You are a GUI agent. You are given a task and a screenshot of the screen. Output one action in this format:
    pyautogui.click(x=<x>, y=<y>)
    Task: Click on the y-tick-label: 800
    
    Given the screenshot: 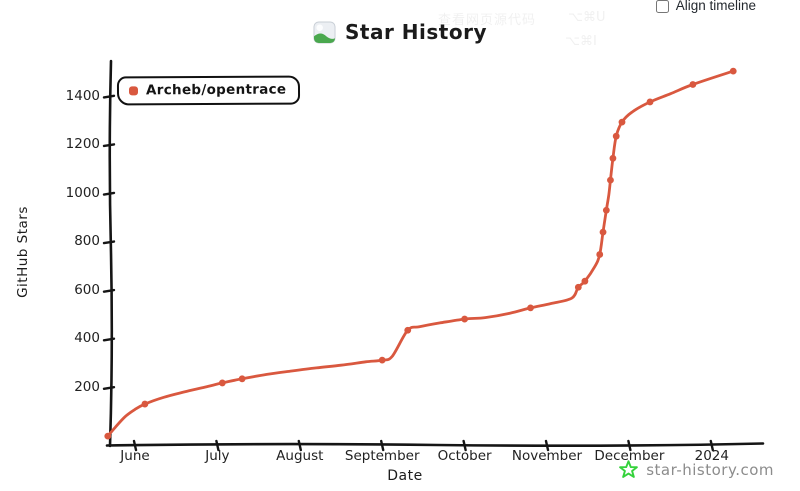 What is the action you would take?
    pyautogui.click(x=87, y=241)
    